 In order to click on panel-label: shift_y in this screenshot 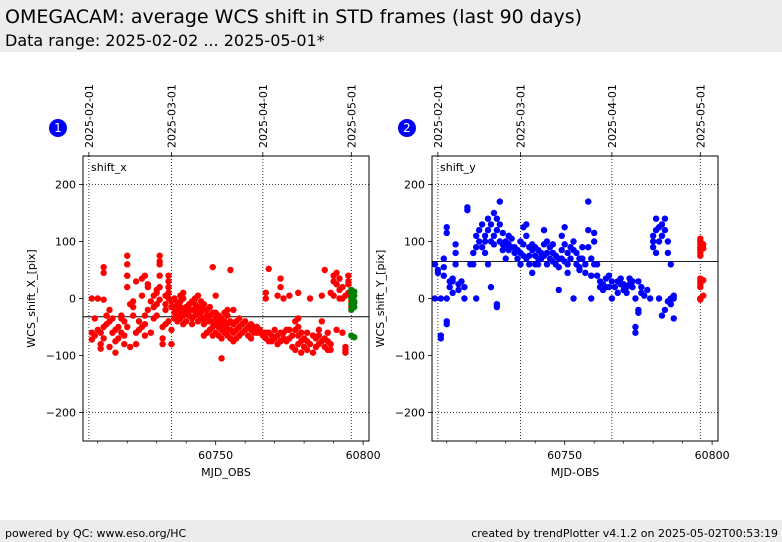, I will do `click(458, 167)`.